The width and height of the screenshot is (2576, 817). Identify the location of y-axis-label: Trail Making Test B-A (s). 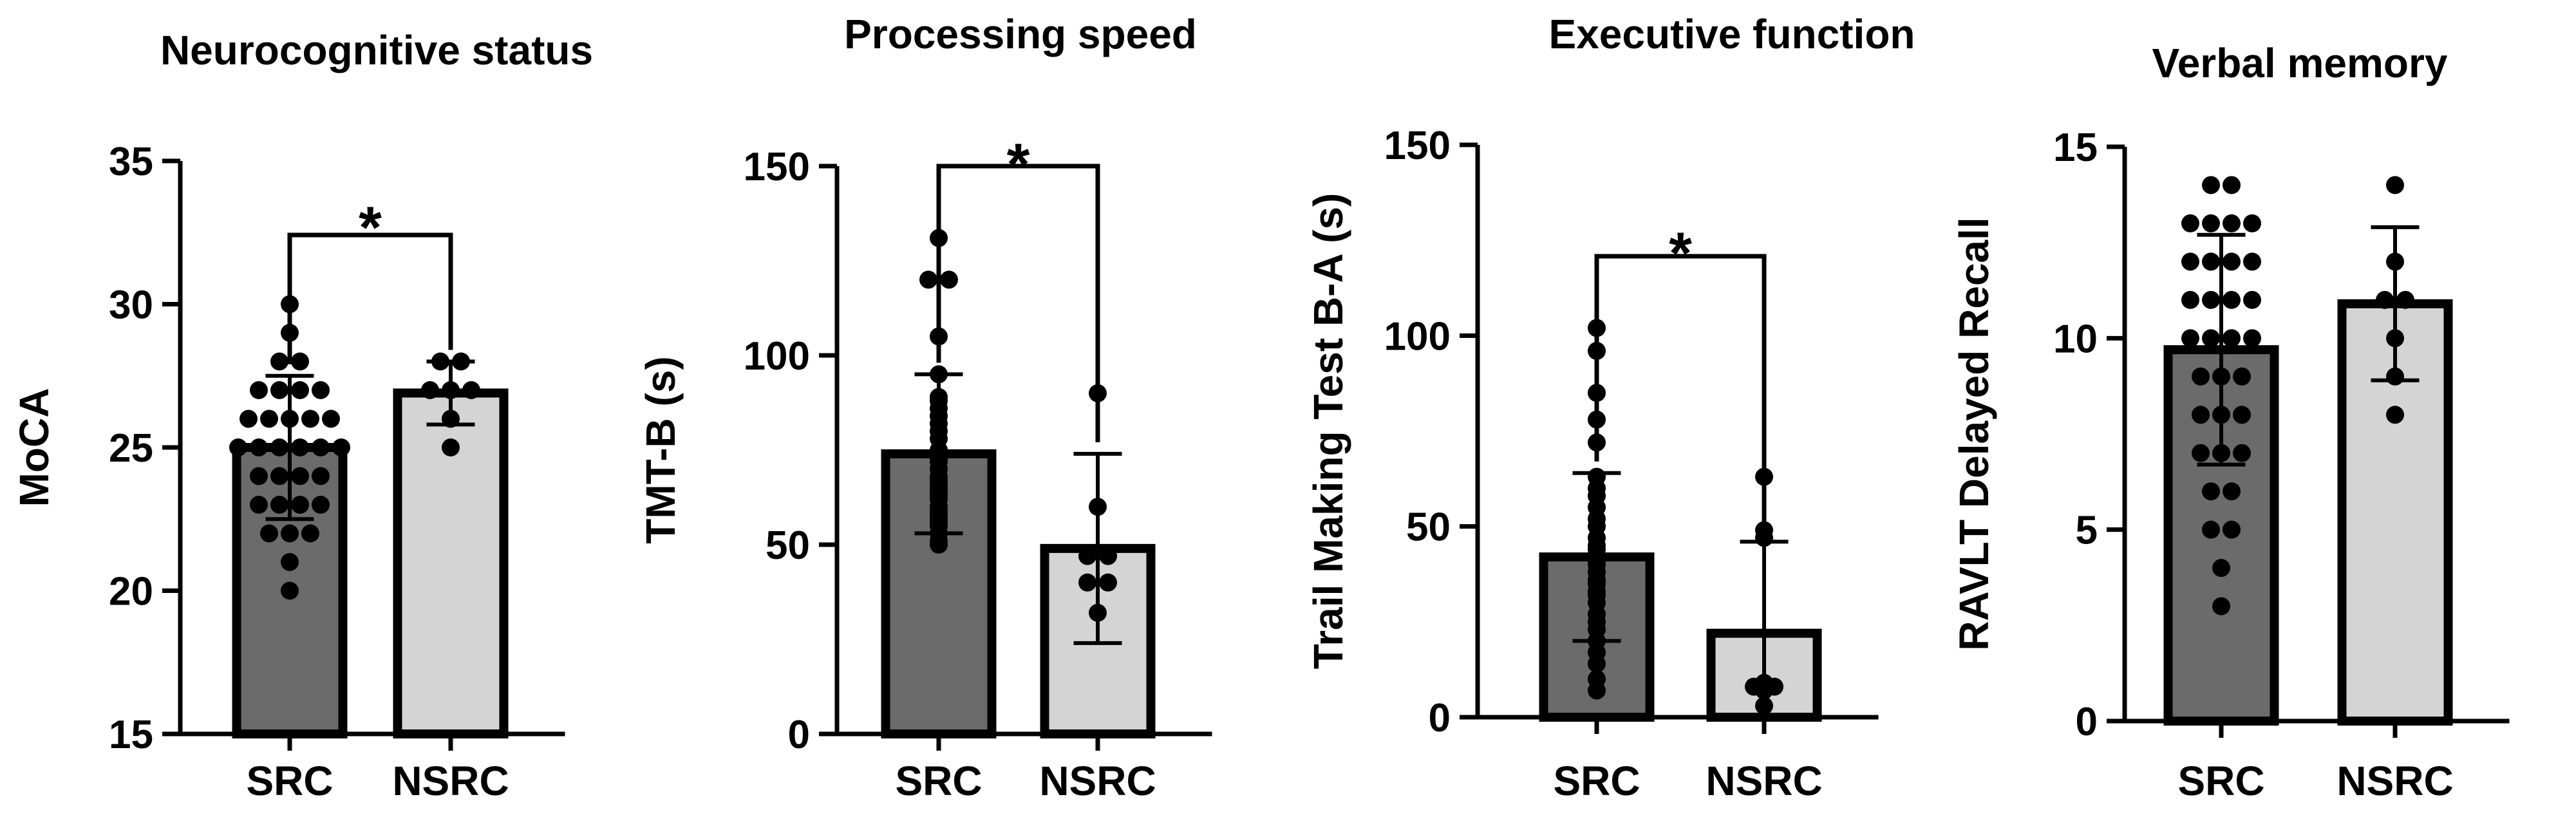
(1328, 431).